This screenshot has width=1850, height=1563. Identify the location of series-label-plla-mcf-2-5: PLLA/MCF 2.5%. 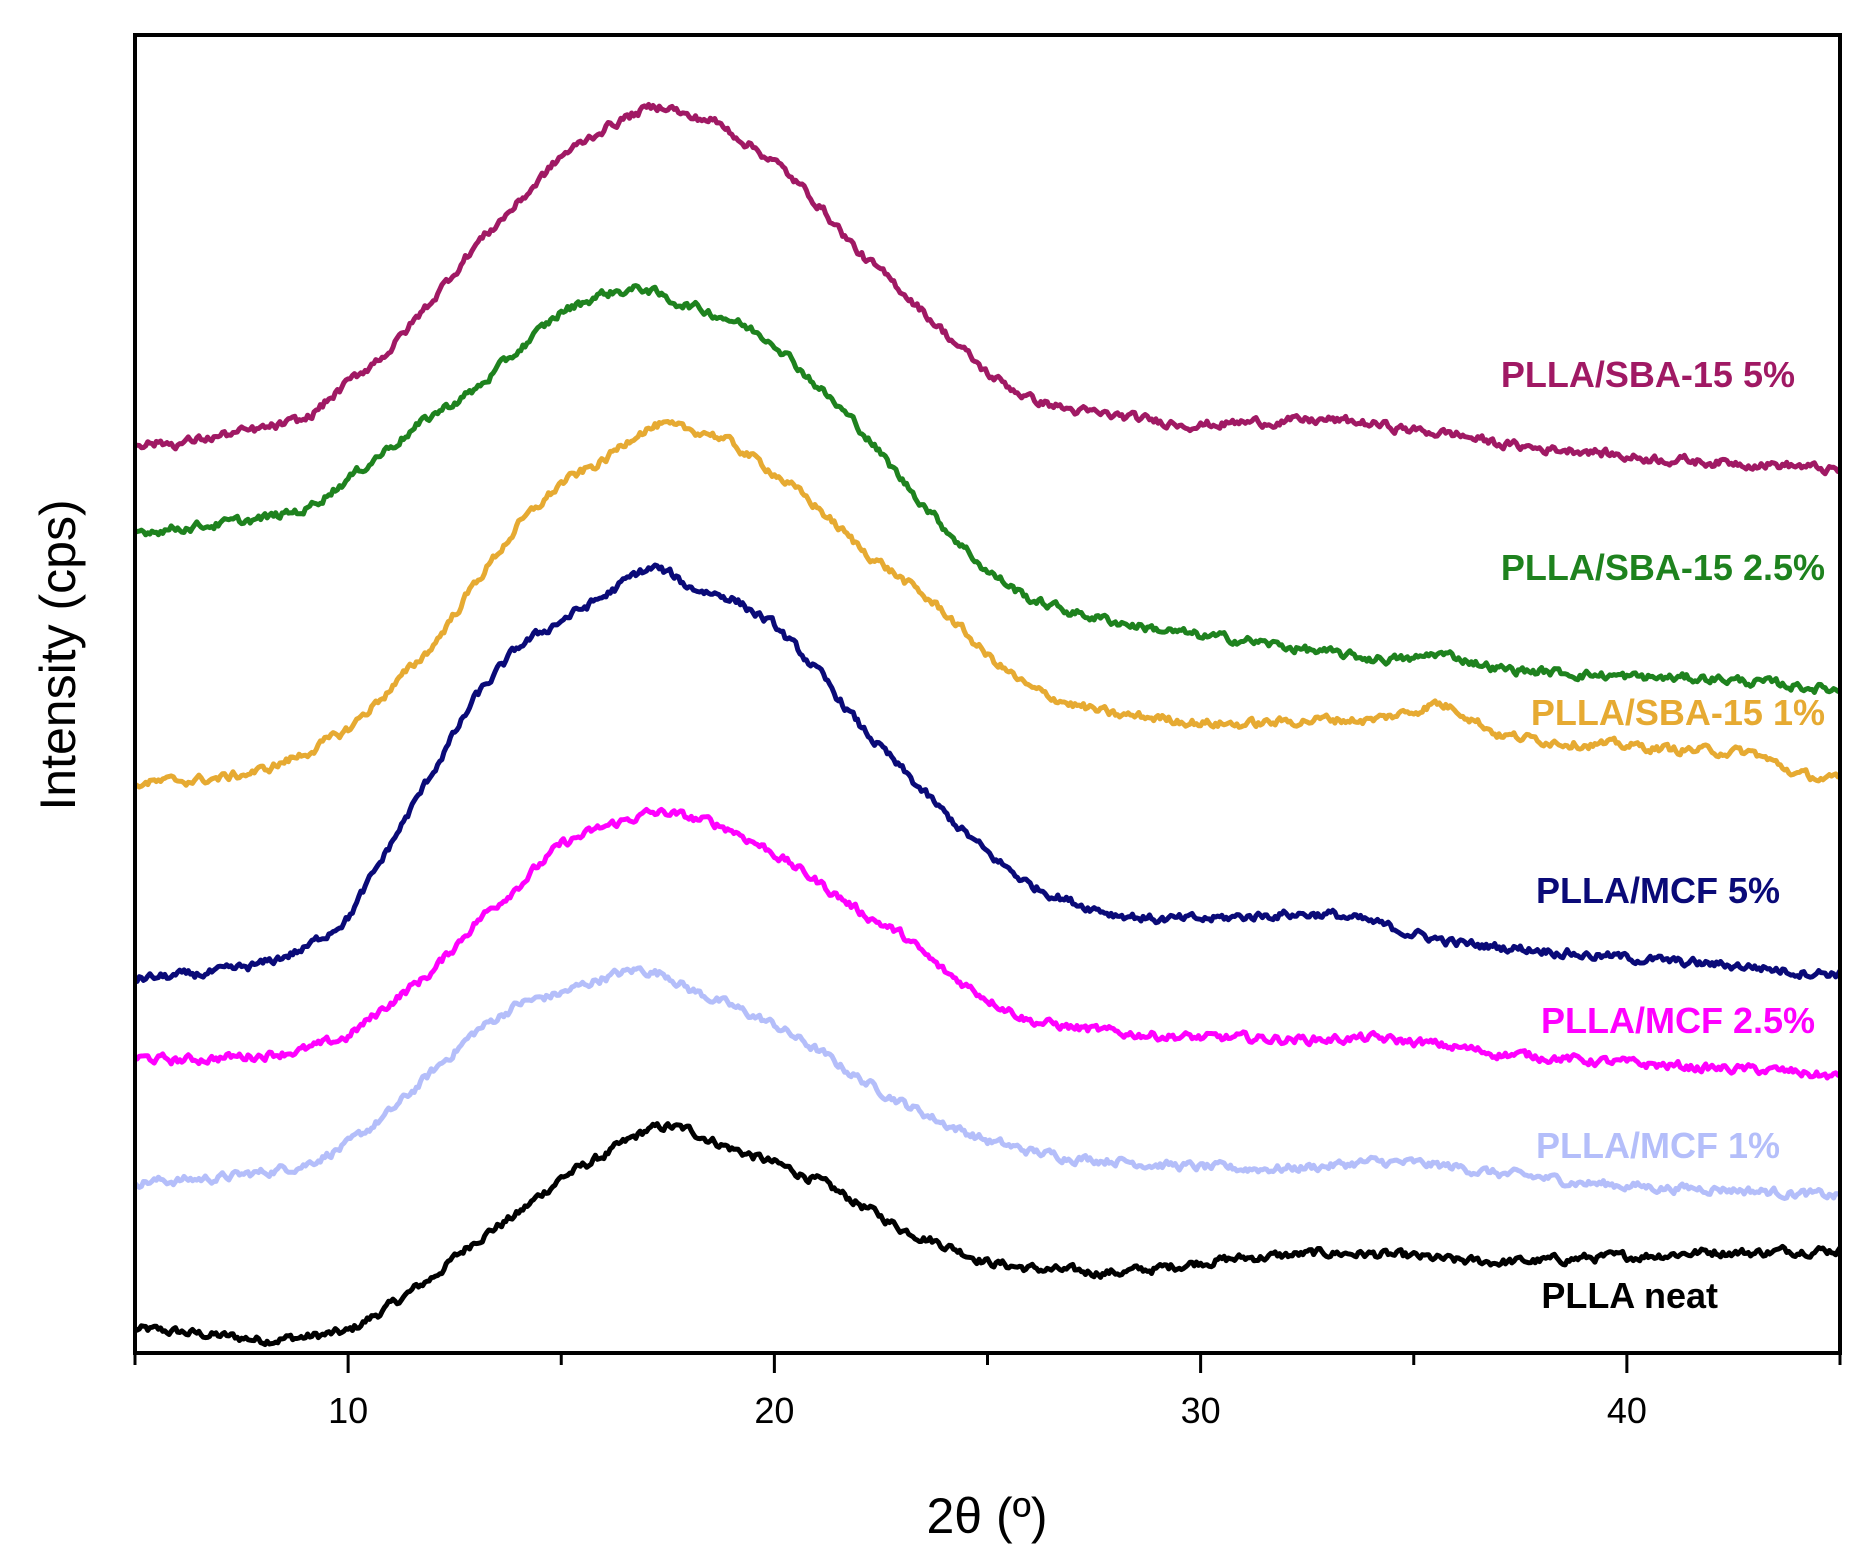
(1678, 1020).